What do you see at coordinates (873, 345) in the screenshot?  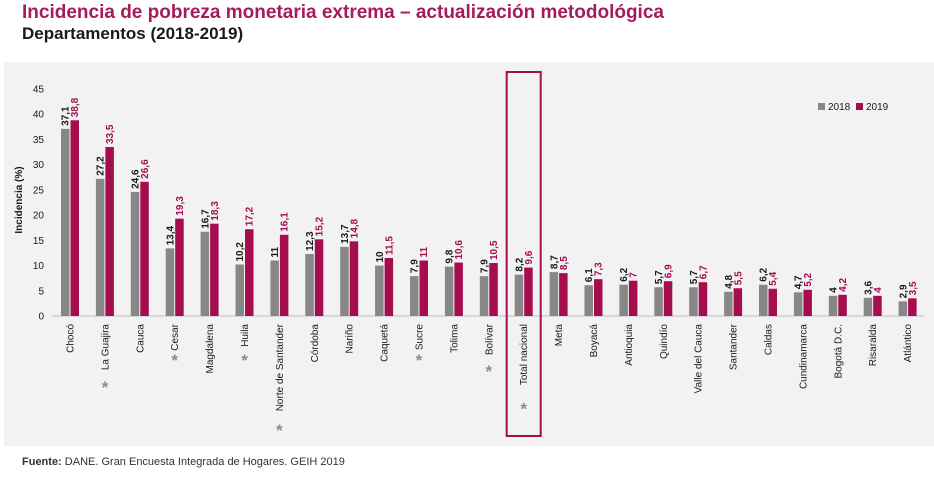 I see `x-tick-label: Risaralda` at bounding box center [873, 345].